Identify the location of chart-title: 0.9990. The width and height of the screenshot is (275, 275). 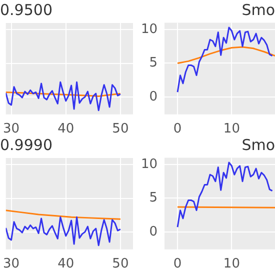
(27, 145).